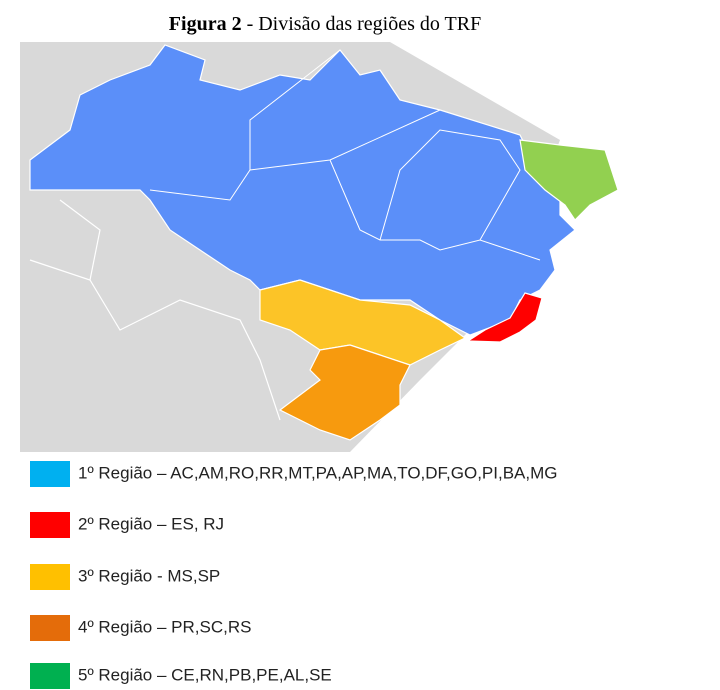  I want to click on caption: Figura 2 - Divisão das regiões do TRF, so click(325, 24).